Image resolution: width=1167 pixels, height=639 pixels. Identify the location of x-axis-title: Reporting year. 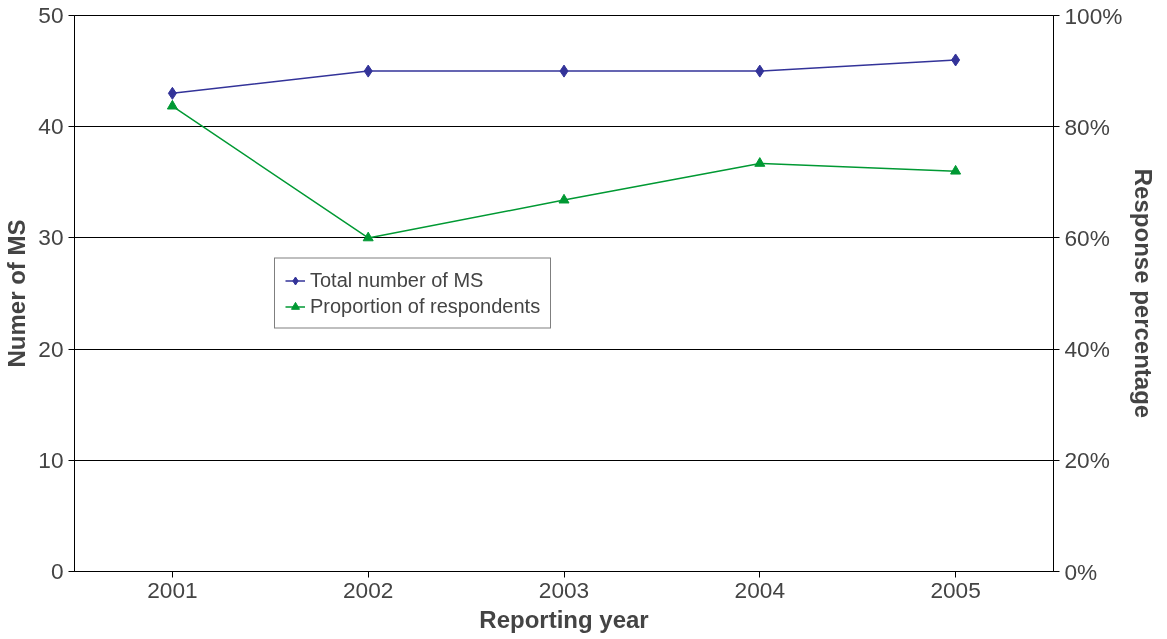
(564, 619).